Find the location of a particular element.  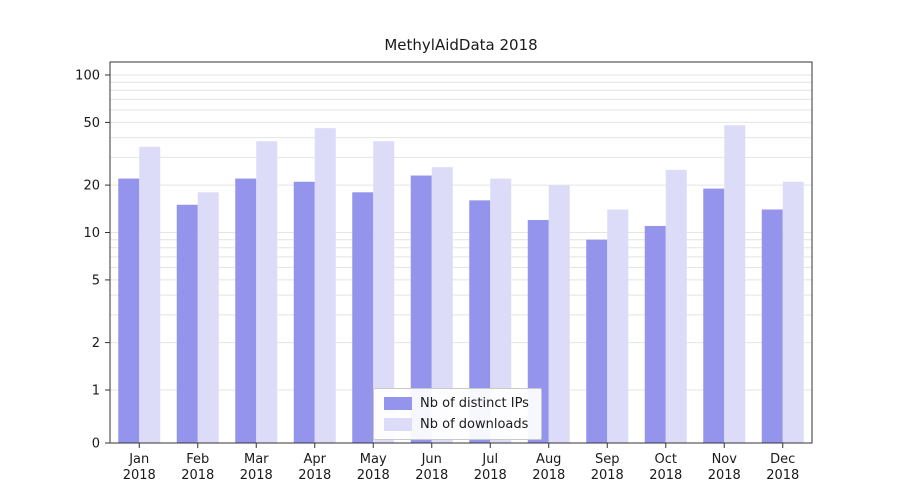

y-tick-label: 100 is located at coordinates (87, 76).